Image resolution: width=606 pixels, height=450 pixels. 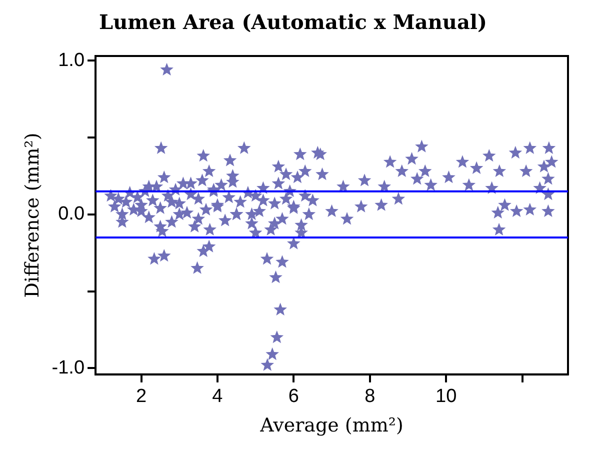 I want to click on y-tick-label: 1.0, so click(x=71, y=60).